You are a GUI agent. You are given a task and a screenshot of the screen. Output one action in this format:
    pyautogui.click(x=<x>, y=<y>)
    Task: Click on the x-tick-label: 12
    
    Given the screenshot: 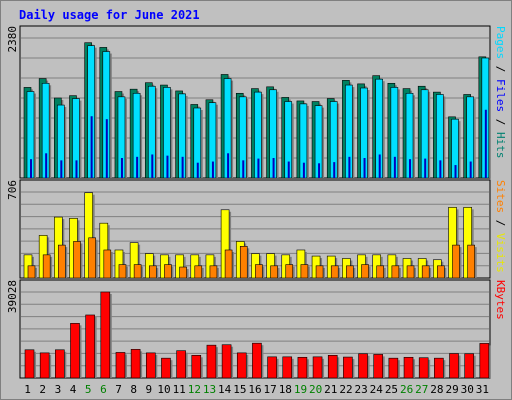 What is the action you would take?
    pyautogui.click(x=194, y=389)
    